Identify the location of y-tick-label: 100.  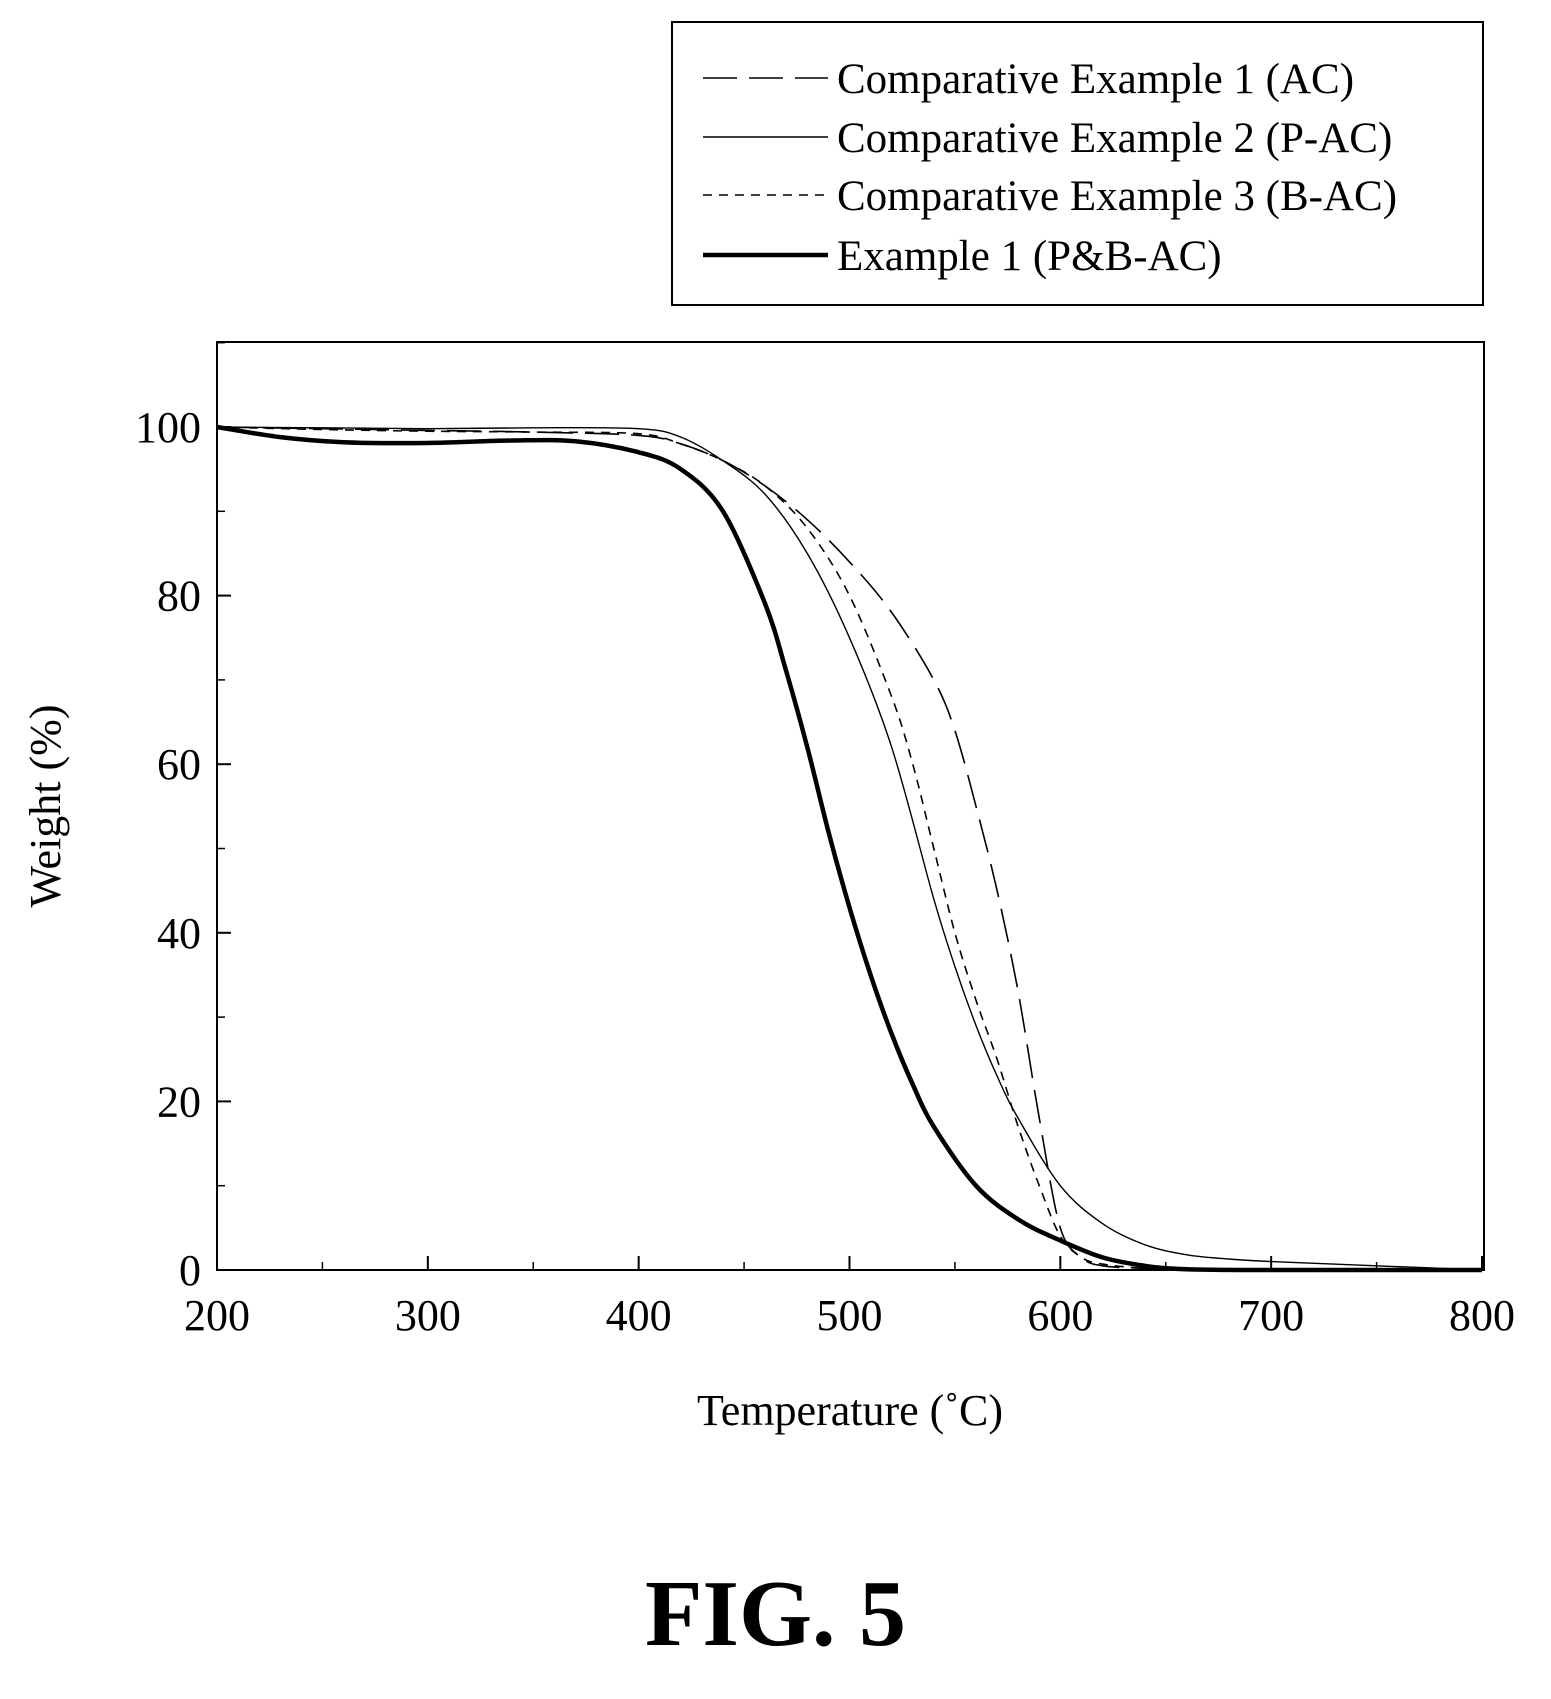
(168, 427).